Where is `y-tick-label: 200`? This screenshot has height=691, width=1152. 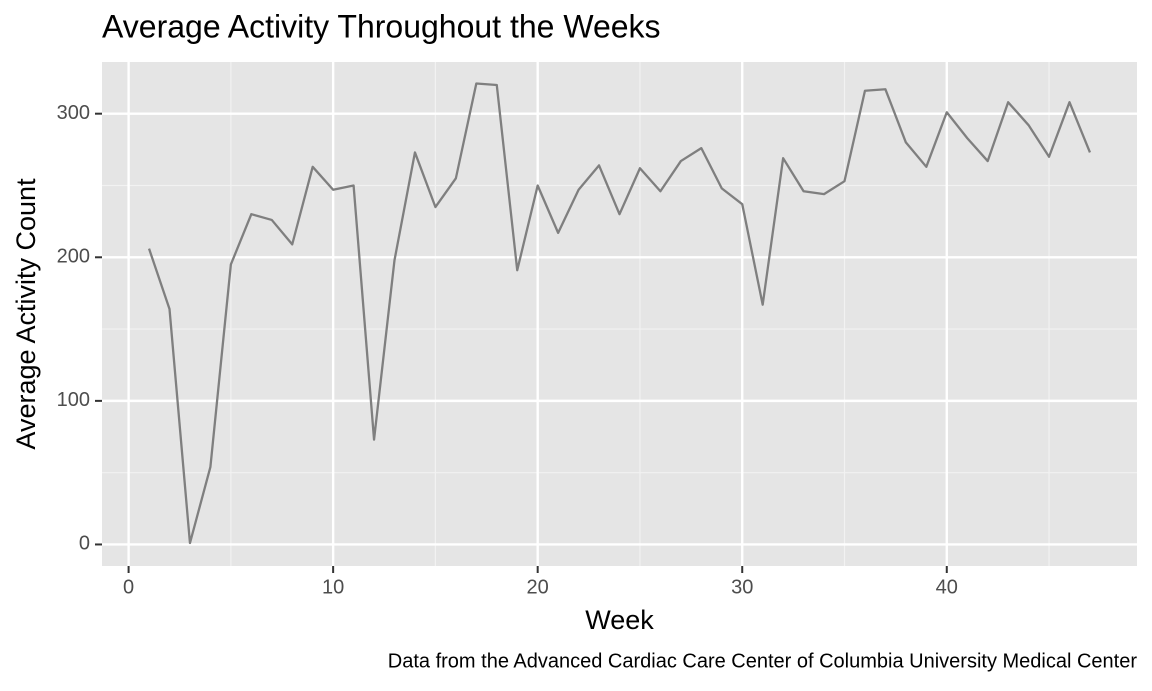
y-tick-label: 200 is located at coordinates (73, 257).